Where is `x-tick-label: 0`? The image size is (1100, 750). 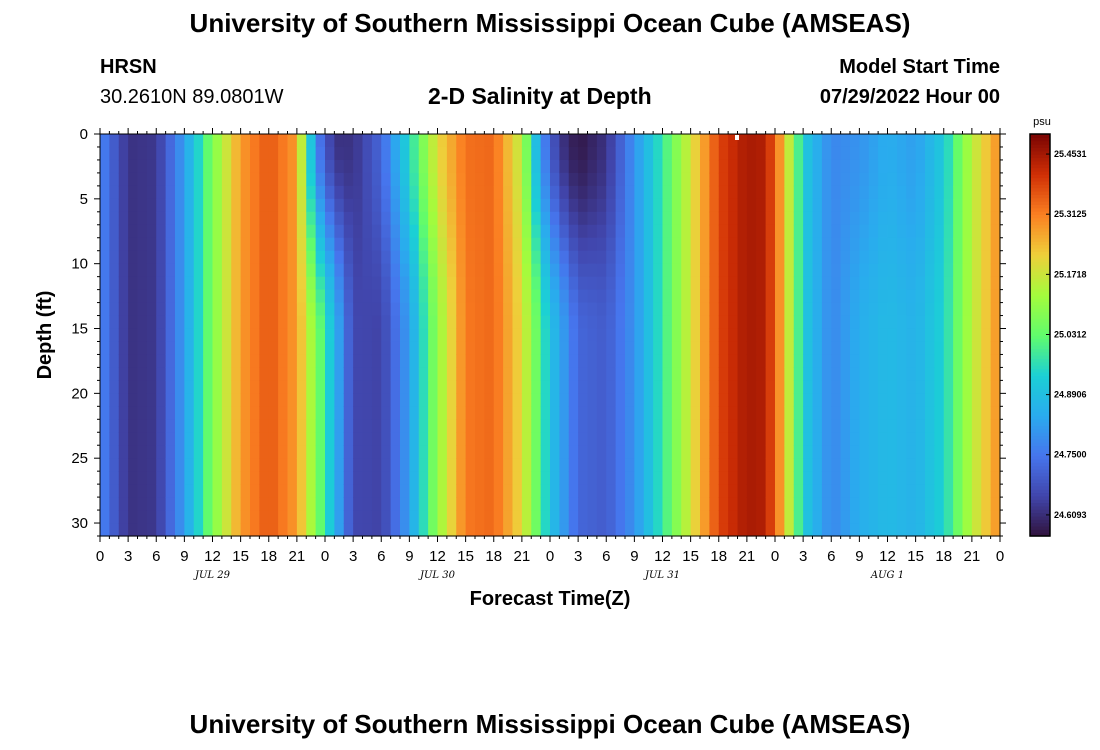
x-tick-label: 0 is located at coordinates (1000, 556).